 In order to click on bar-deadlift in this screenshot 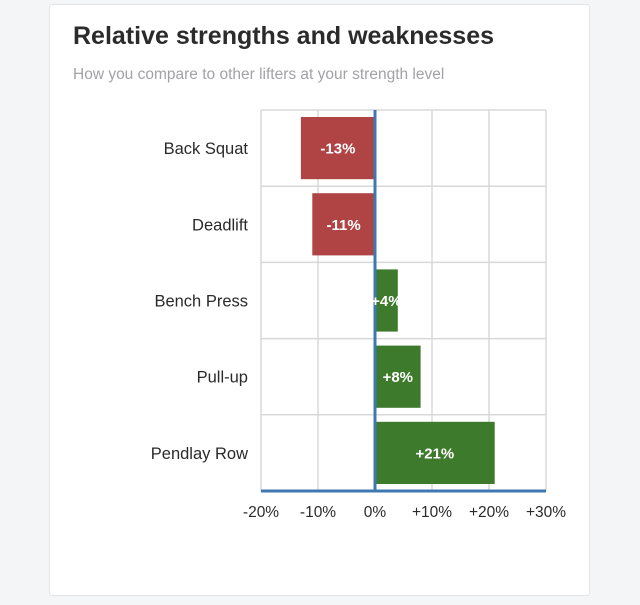, I will do `click(343, 224)`.